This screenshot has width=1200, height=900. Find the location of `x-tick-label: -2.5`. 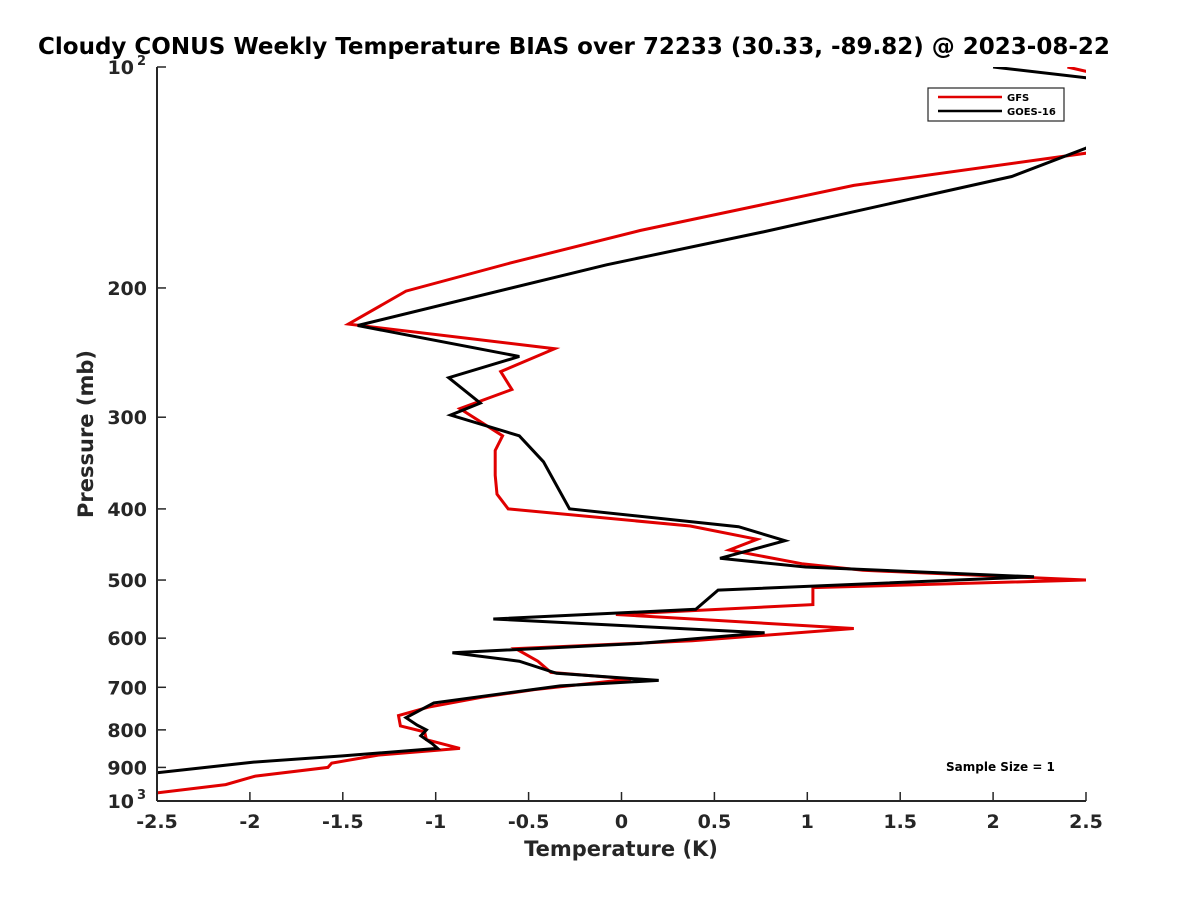

x-tick-label: -2.5 is located at coordinates (157, 822).